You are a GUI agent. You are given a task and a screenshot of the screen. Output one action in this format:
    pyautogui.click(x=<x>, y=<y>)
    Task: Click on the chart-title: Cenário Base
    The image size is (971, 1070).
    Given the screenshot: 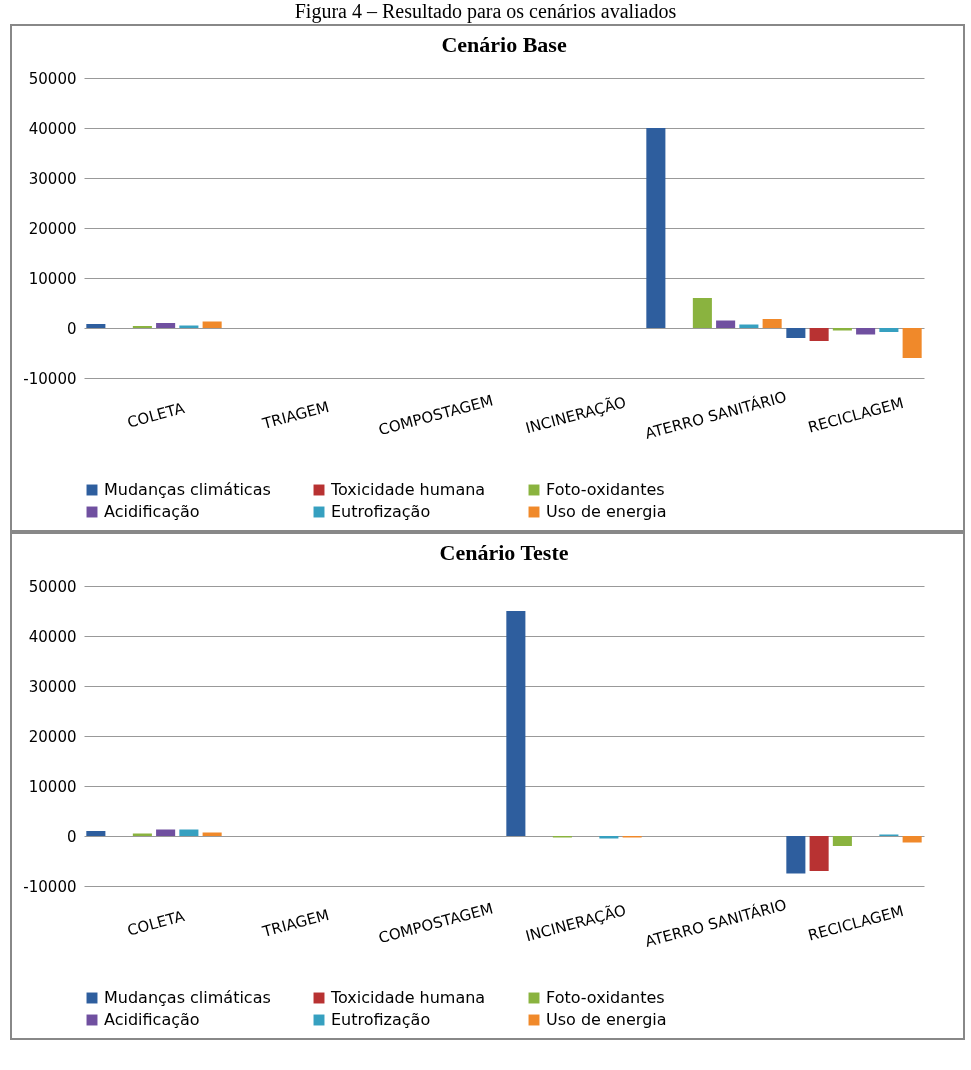 What is the action you would take?
    pyautogui.click(x=504, y=44)
    